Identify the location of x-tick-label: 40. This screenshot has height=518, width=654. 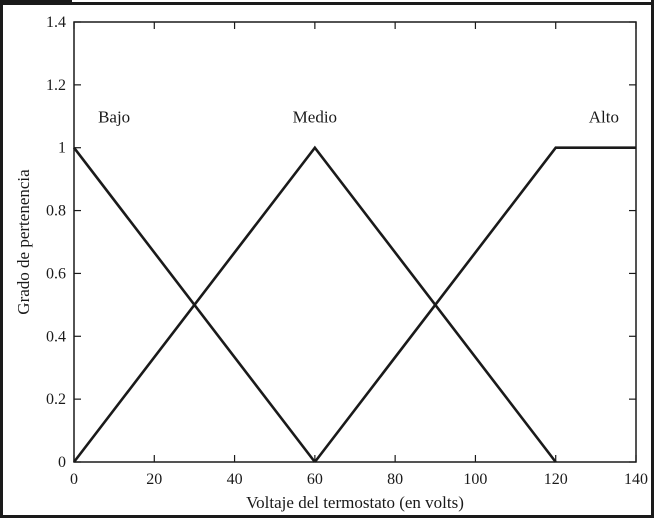
(235, 479).